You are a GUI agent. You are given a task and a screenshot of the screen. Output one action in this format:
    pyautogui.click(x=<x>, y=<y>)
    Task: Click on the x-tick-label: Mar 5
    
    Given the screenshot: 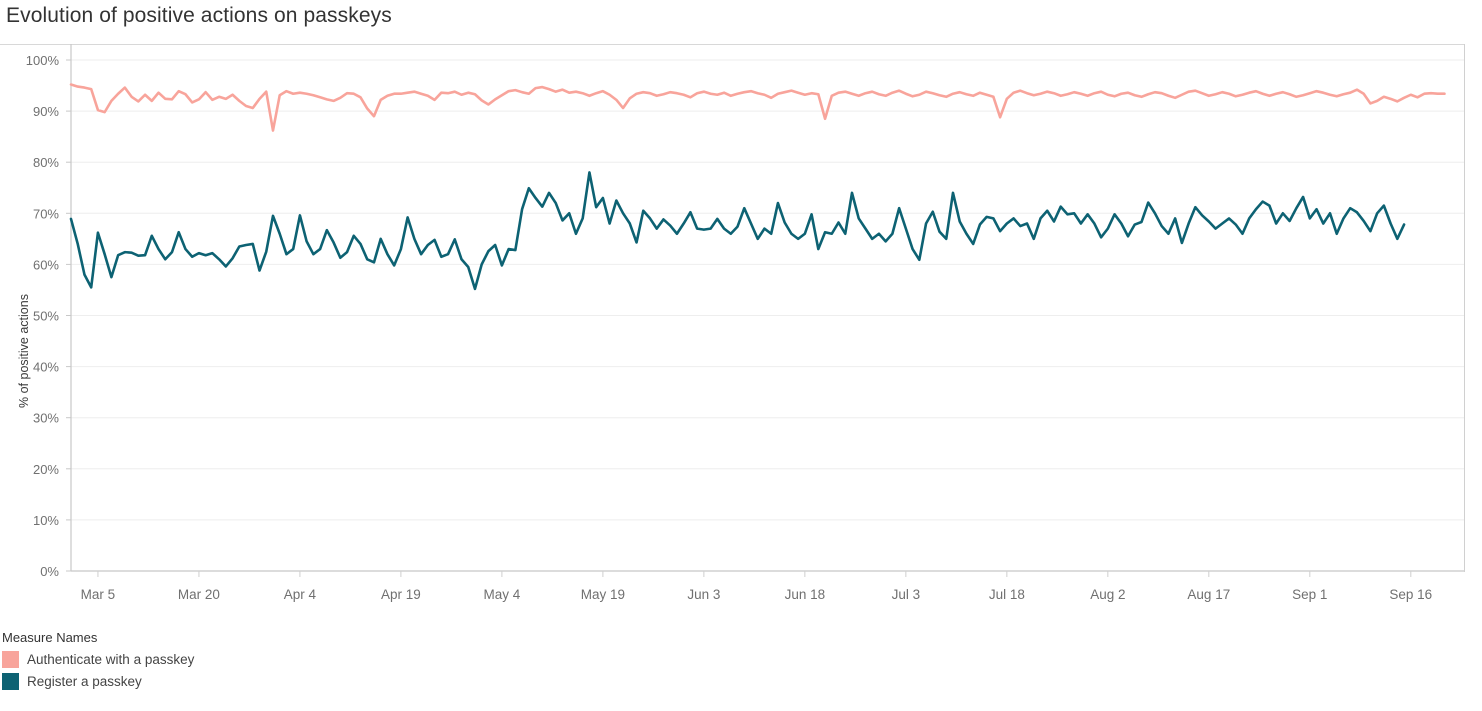 What is the action you would take?
    pyautogui.click(x=98, y=594)
    